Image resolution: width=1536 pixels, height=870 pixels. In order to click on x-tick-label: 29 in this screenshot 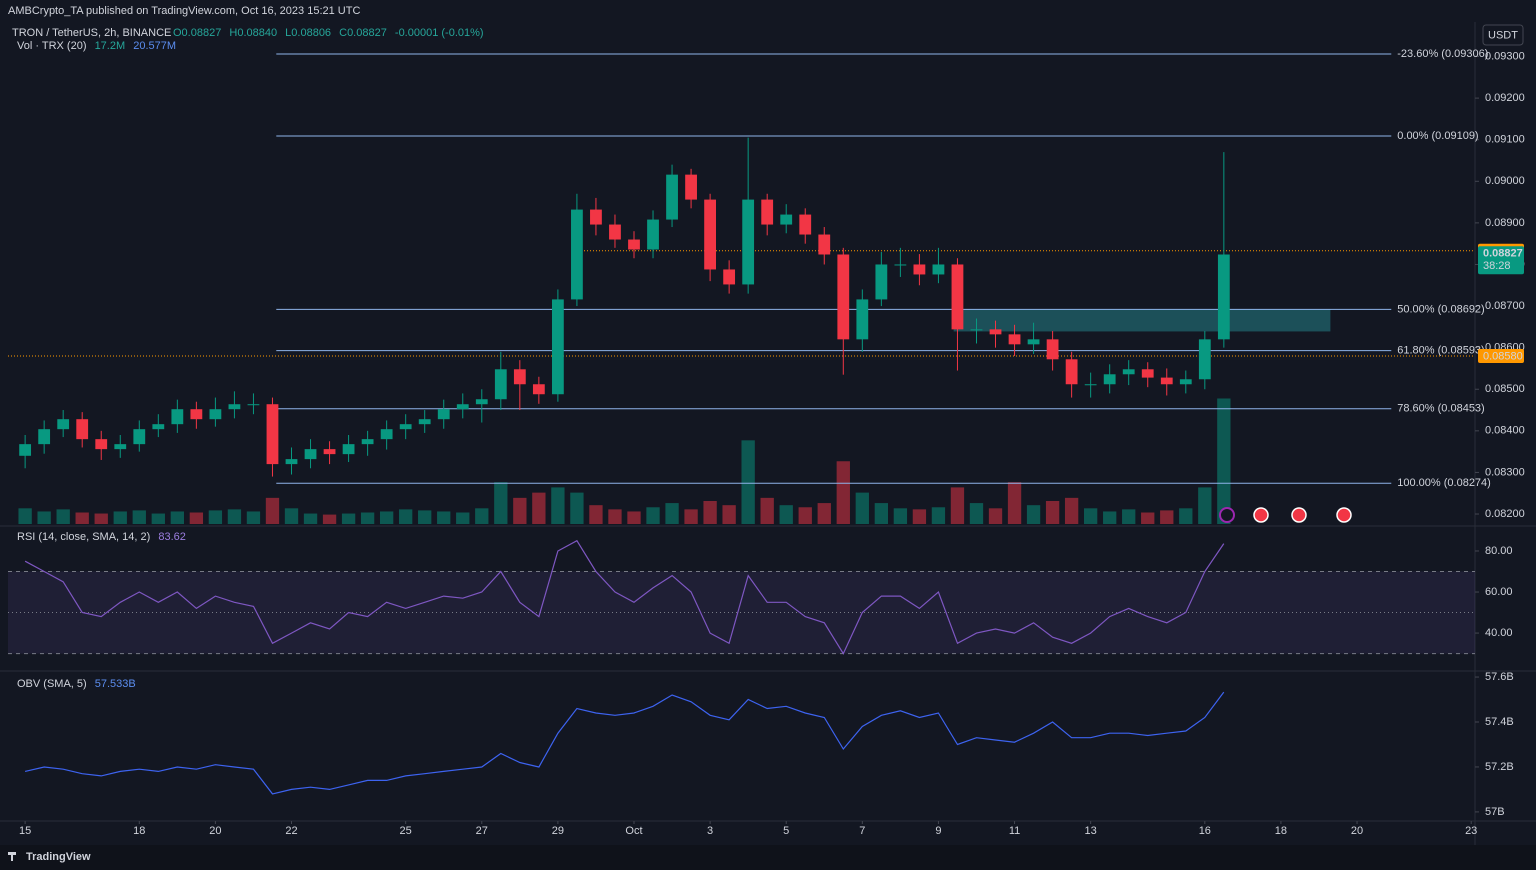, I will do `click(558, 831)`.